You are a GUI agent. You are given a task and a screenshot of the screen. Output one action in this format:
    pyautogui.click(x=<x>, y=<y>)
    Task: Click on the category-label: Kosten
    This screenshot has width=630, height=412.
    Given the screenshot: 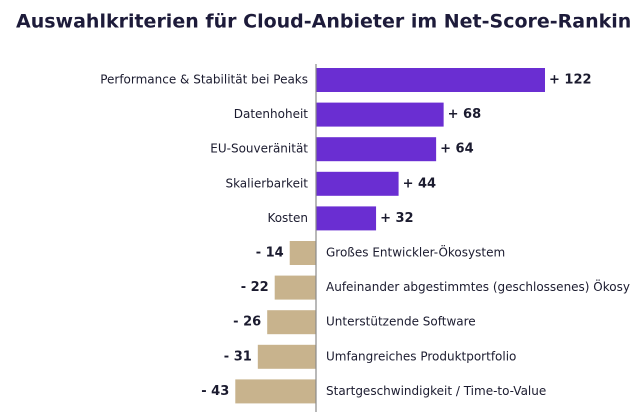 What is the action you would take?
    pyautogui.click(x=287, y=218)
    